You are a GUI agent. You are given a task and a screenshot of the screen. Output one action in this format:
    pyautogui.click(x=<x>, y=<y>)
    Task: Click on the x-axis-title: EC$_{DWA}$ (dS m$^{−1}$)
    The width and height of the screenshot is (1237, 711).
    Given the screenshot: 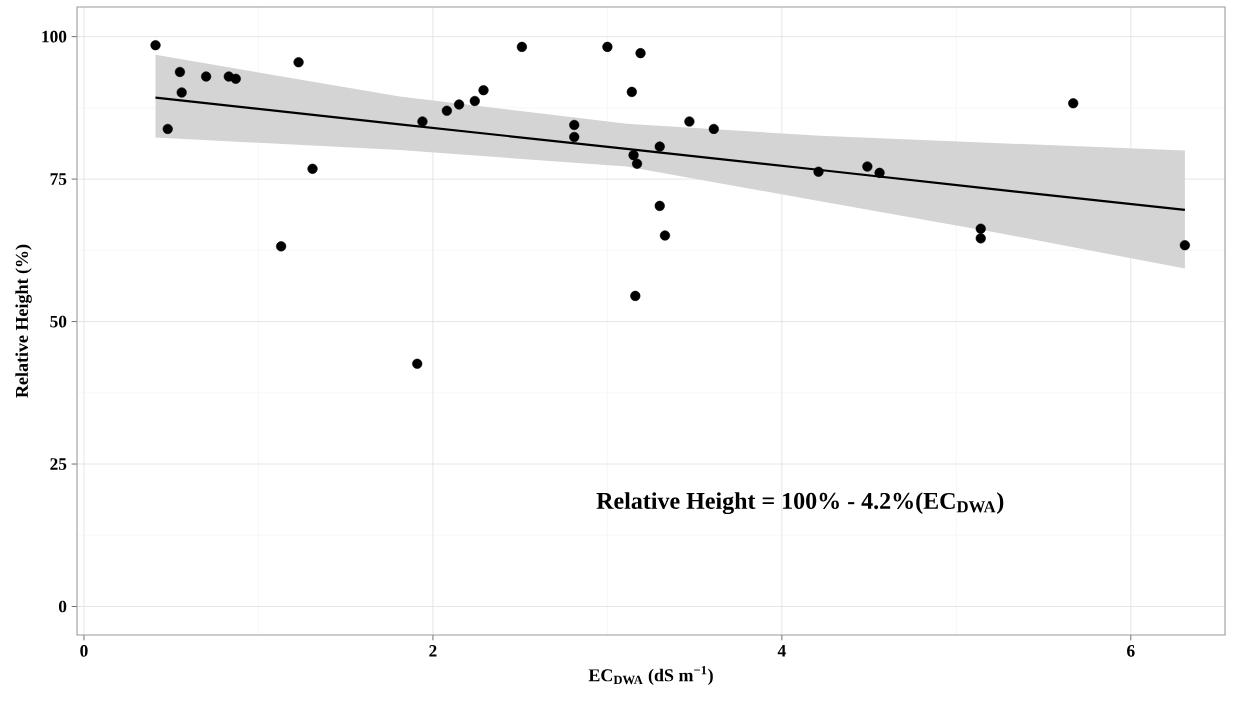 What is the action you would take?
    pyautogui.click(x=650, y=675)
    